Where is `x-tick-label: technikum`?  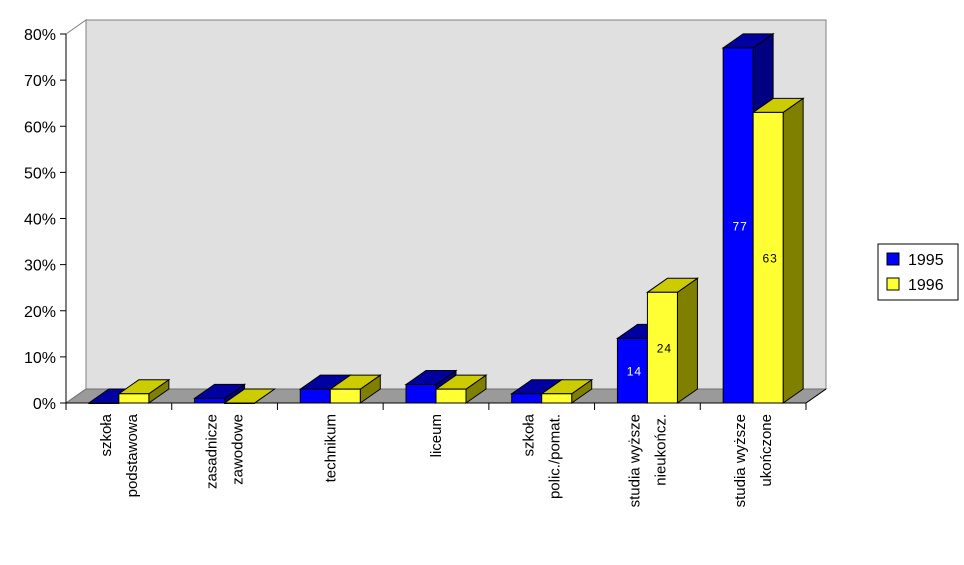 x-tick-label: technikum is located at coordinates (330, 448).